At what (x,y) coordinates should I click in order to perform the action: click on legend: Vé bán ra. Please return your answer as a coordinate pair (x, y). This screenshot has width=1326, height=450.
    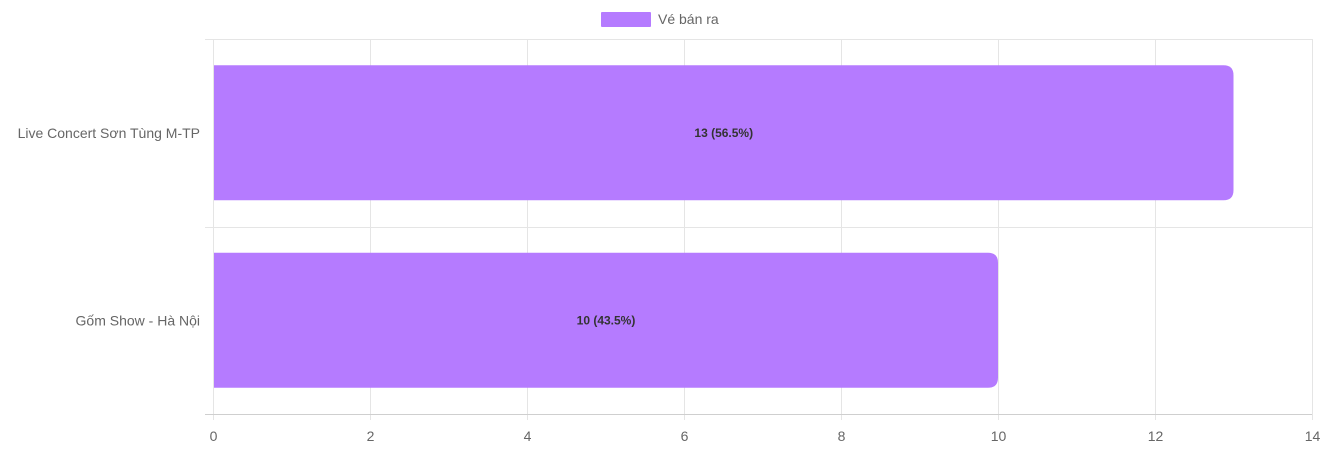
    Looking at the image, I should click on (660, 19).